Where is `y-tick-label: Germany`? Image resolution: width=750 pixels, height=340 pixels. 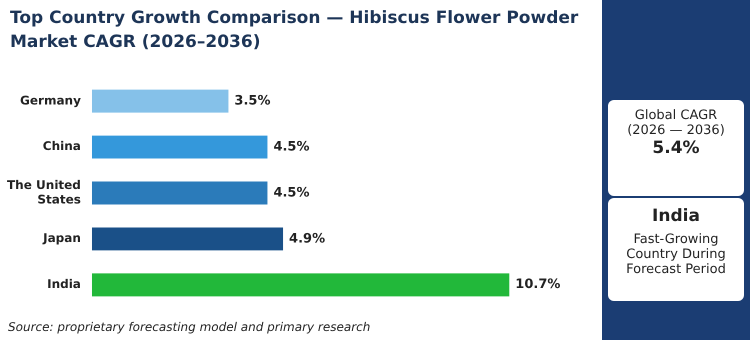 y-tick-label: Germany is located at coordinates (51, 100).